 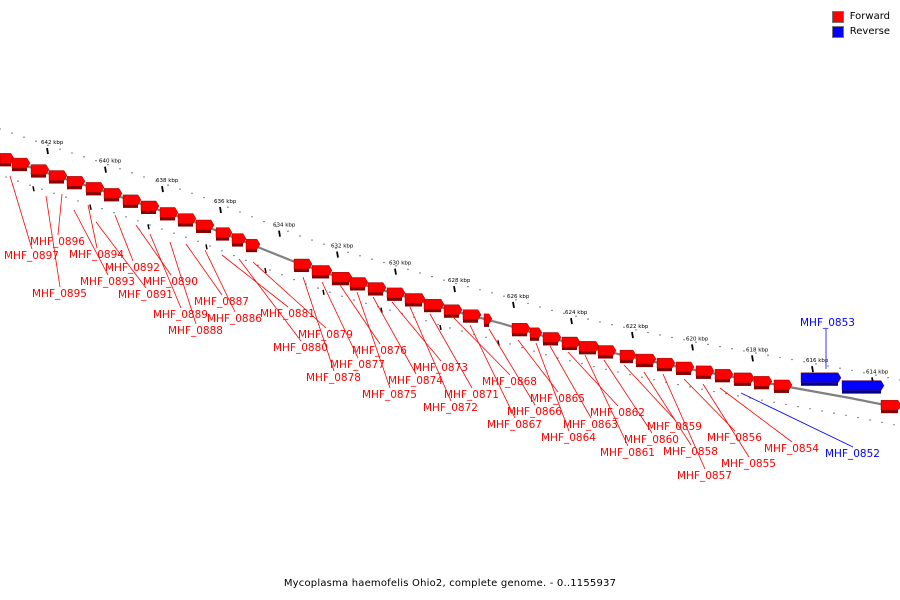 I want to click on forward-gene-5-body, so click(x=95, y=187).